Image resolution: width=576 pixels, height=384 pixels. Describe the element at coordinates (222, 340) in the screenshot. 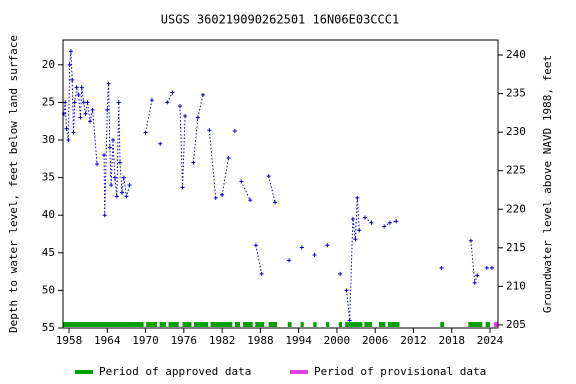

I see `x-tick-label: 1982` at that location.